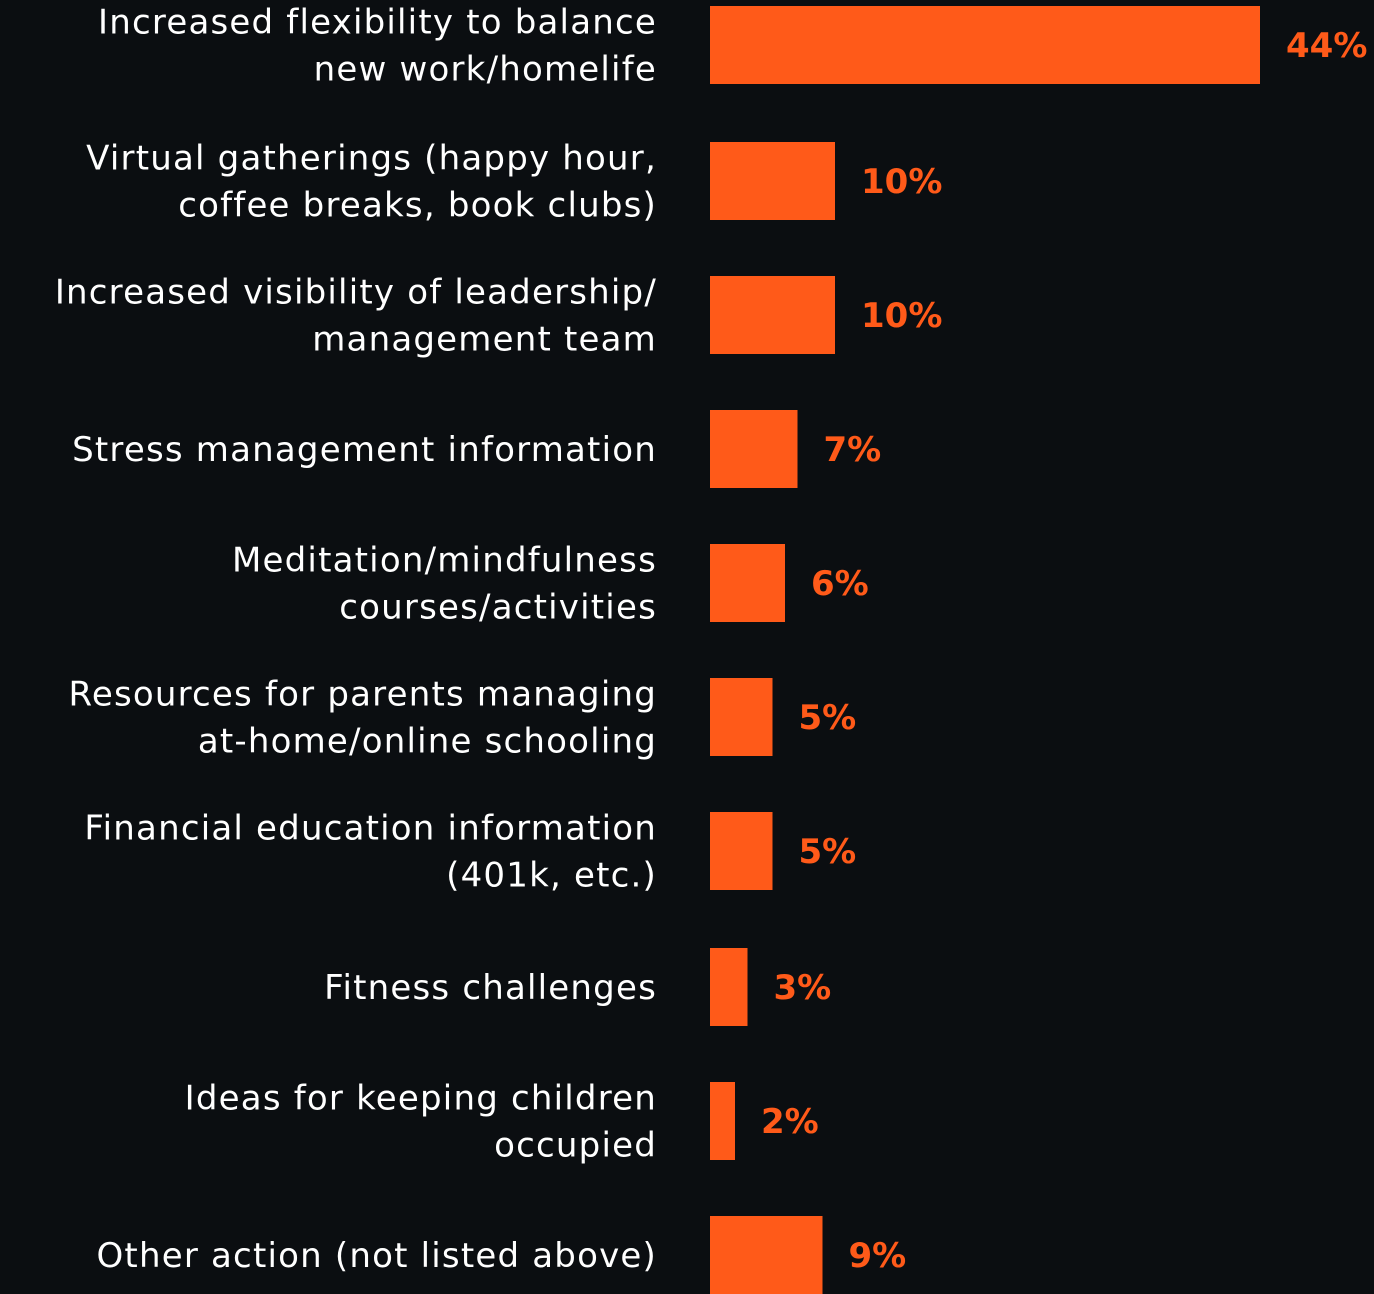  I want to click on category-label-line: Stress management information, so click(364, 450).